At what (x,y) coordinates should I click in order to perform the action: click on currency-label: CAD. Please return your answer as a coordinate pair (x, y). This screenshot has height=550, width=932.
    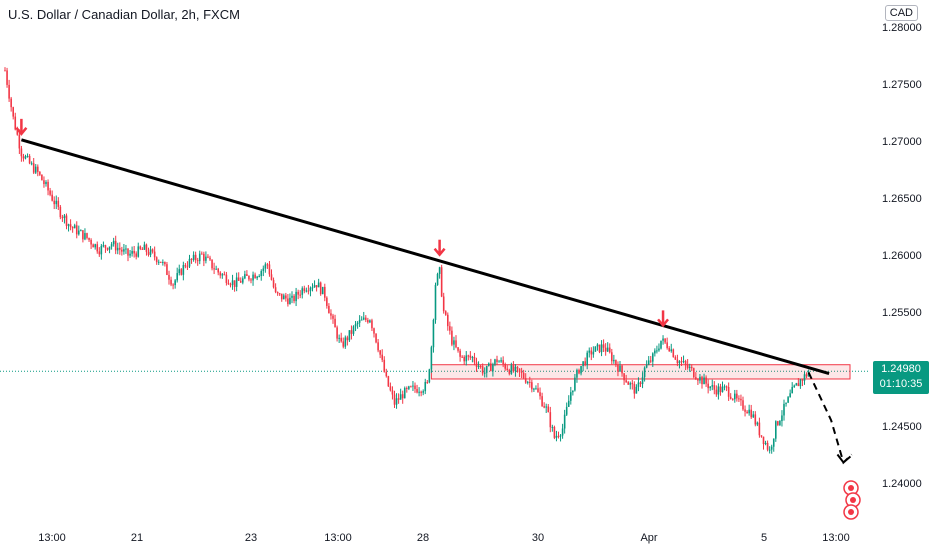
    Looking at the image, I should click on (901, 13).